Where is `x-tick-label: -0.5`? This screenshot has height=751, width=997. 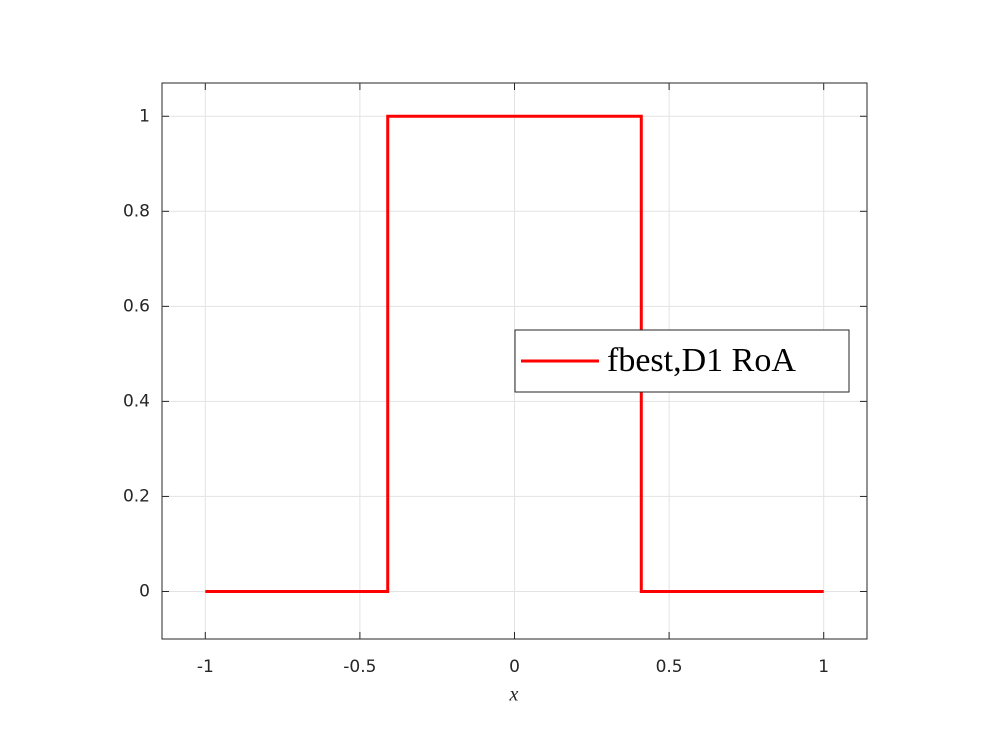
x-tick-label: -0.5 is located at coordinates (359, 667).